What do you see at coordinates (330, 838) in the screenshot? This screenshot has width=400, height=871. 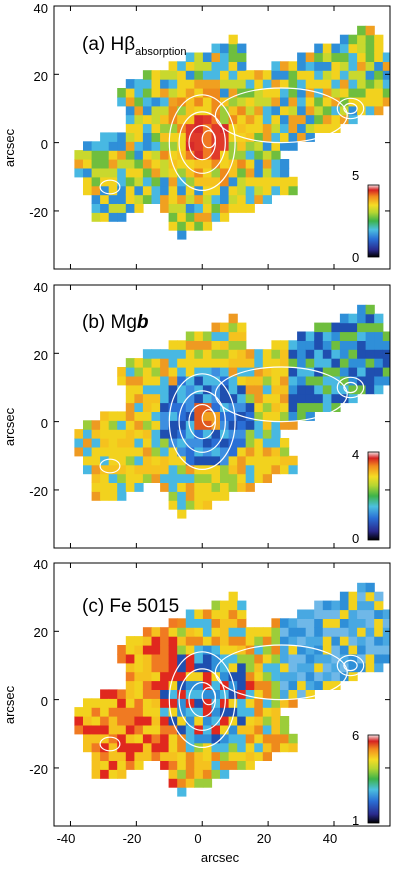 I see `xtick-4: 40` at bounding box center [330, 838].